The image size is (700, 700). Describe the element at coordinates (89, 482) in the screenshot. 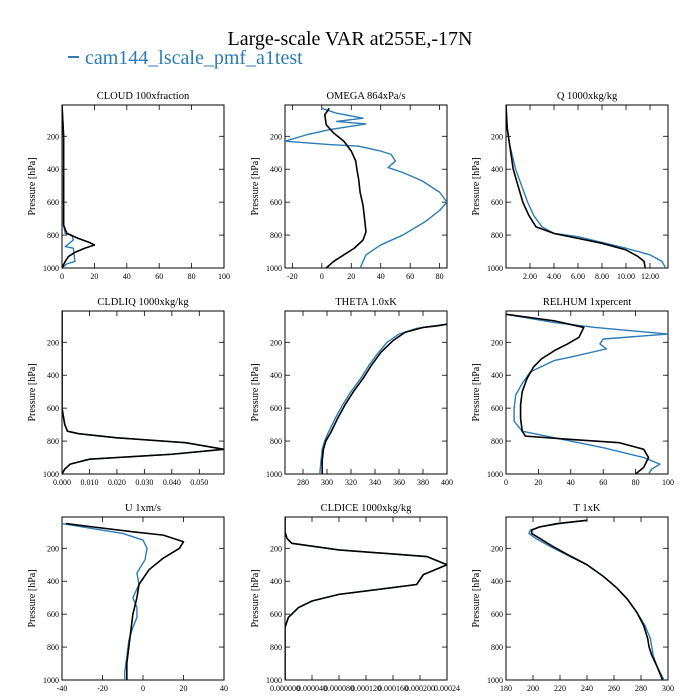

I see `x-tick-label: 0.010` at that location.